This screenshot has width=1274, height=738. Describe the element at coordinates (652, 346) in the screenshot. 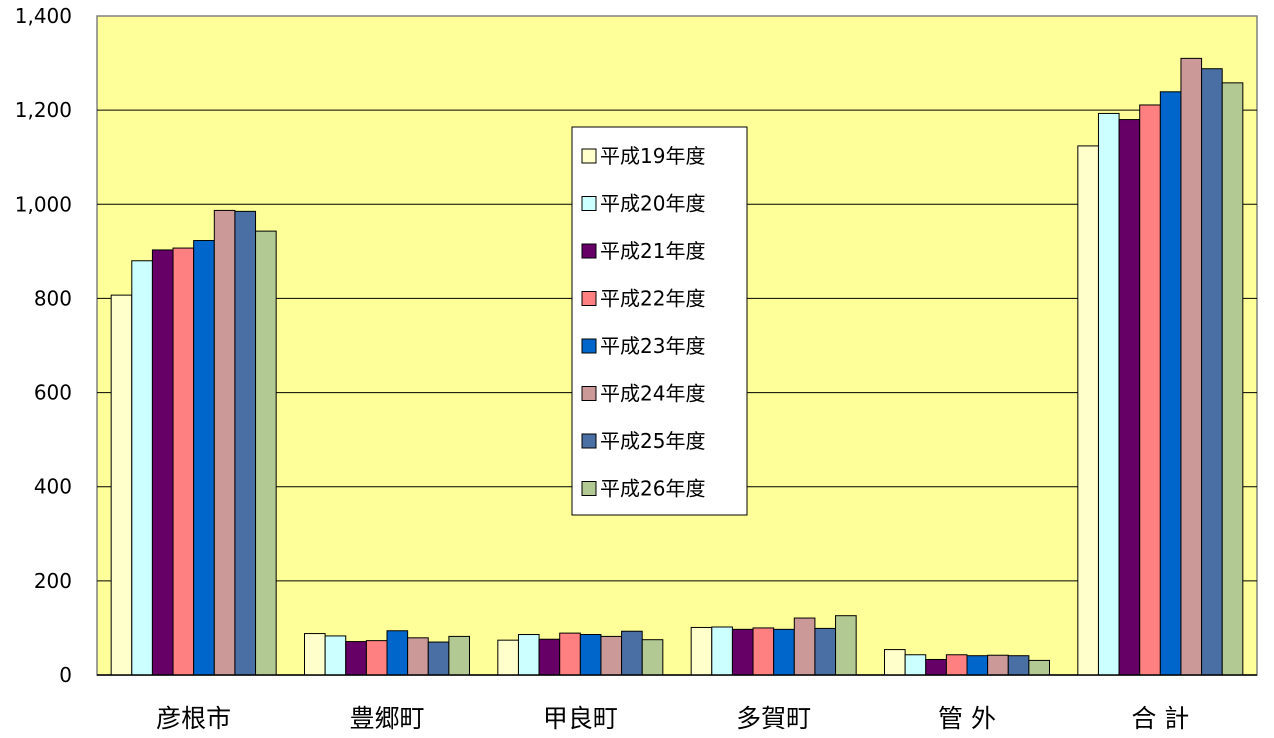

I see `legend-label: 平成23年度` at that location.